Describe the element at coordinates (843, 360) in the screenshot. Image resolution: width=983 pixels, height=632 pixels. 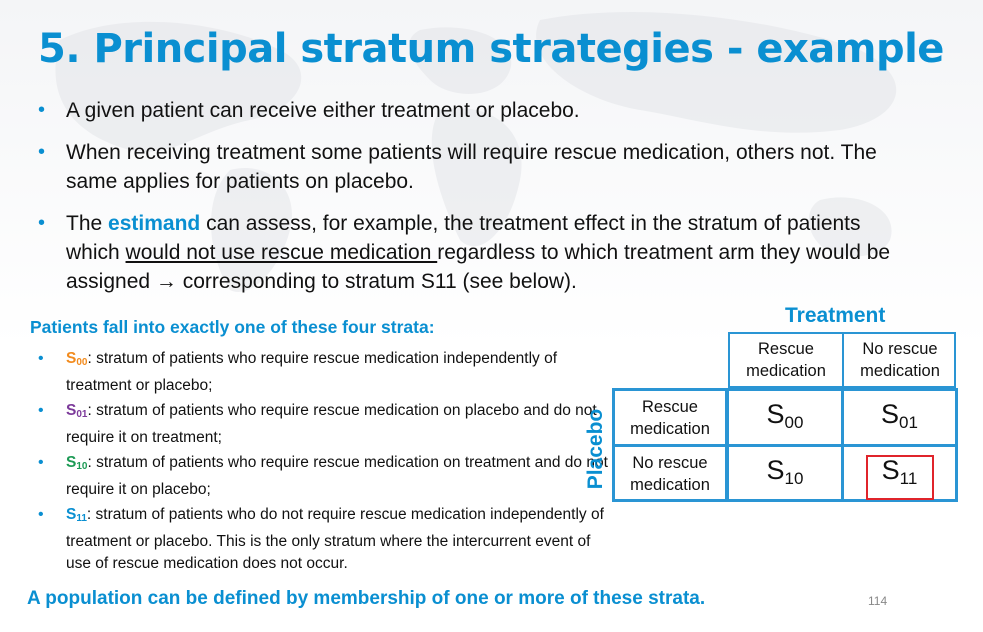
I see `column-divider` at that location.